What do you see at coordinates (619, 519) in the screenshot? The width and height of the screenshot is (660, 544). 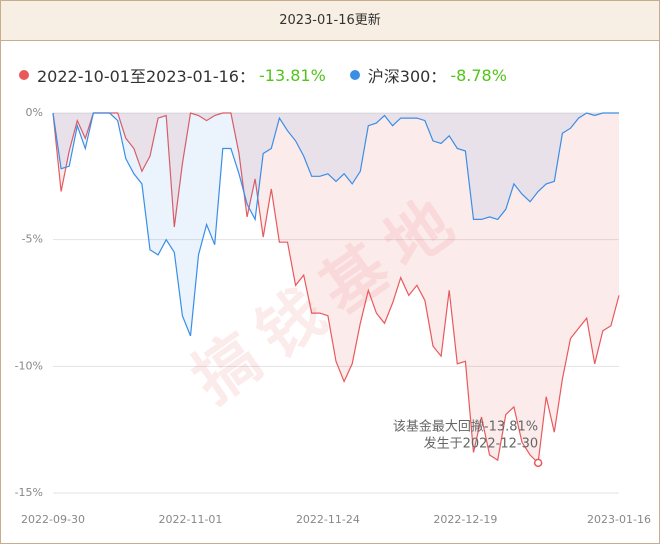 I see `x-tick-label: 2023-01-16` at bounding box center [619, 519].